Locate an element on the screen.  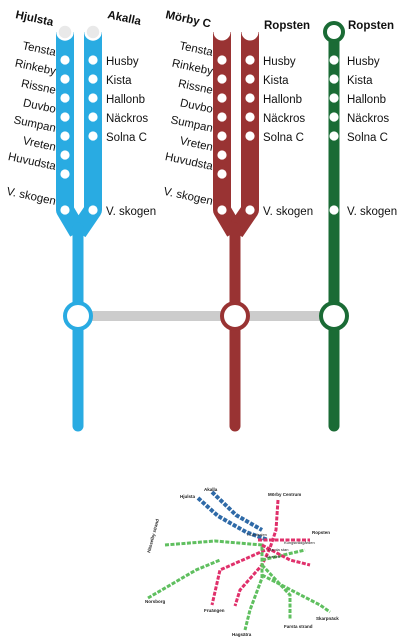
red-terminus-left-marker is located at coordinates (222, 32).